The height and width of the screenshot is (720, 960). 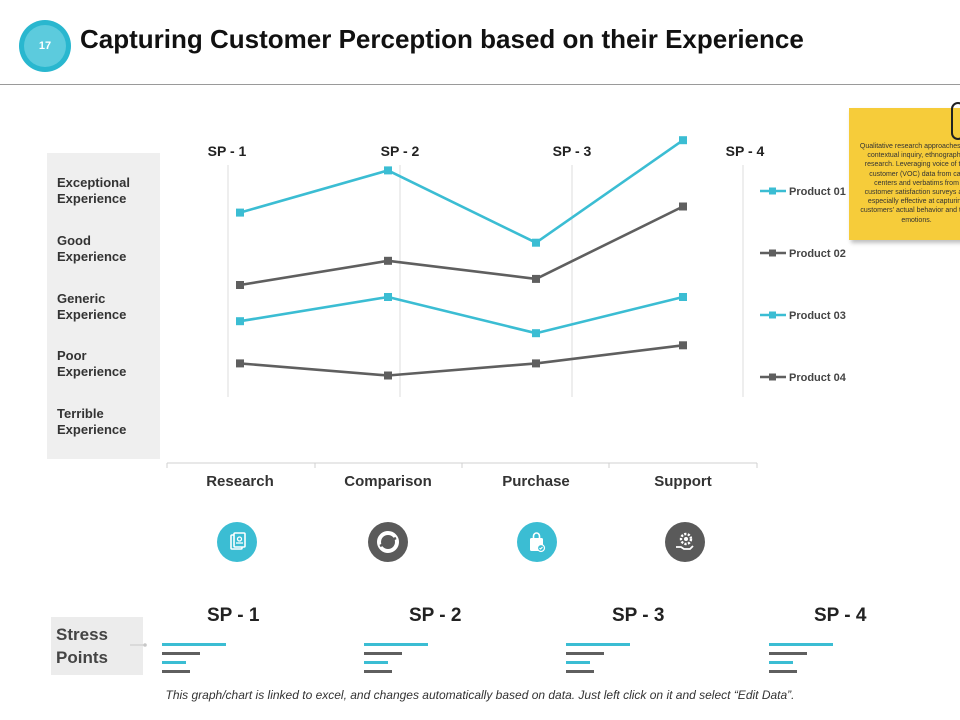 I want to click on arrow-connector-icon, so click(x=138, y=645).